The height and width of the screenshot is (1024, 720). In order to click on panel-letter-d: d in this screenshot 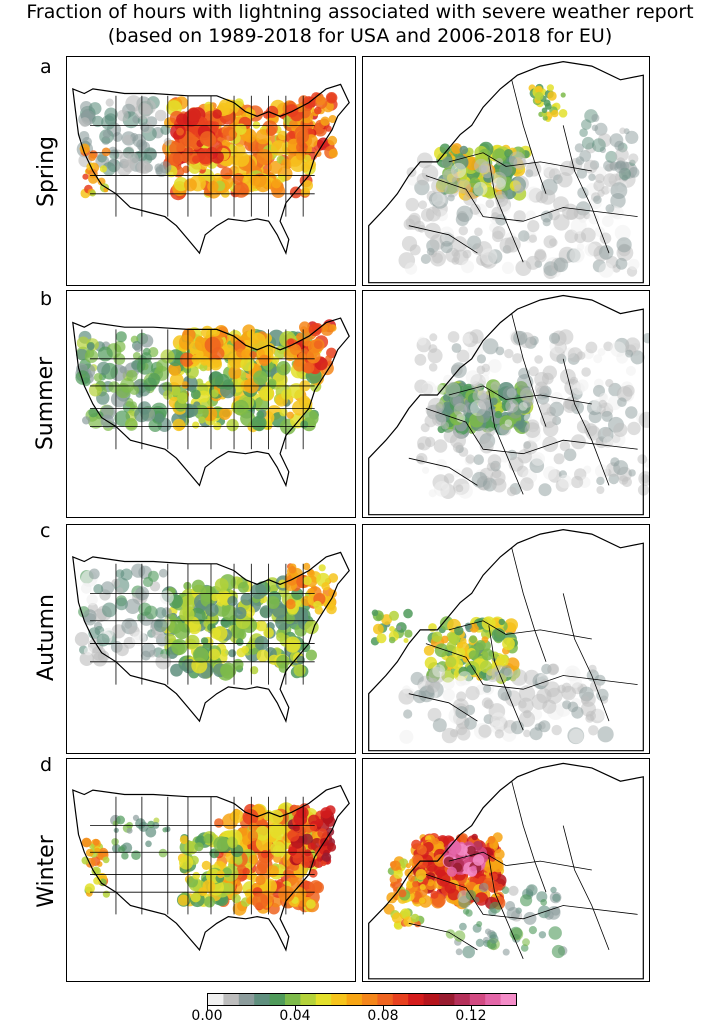, I will do `click(46, 765)`.